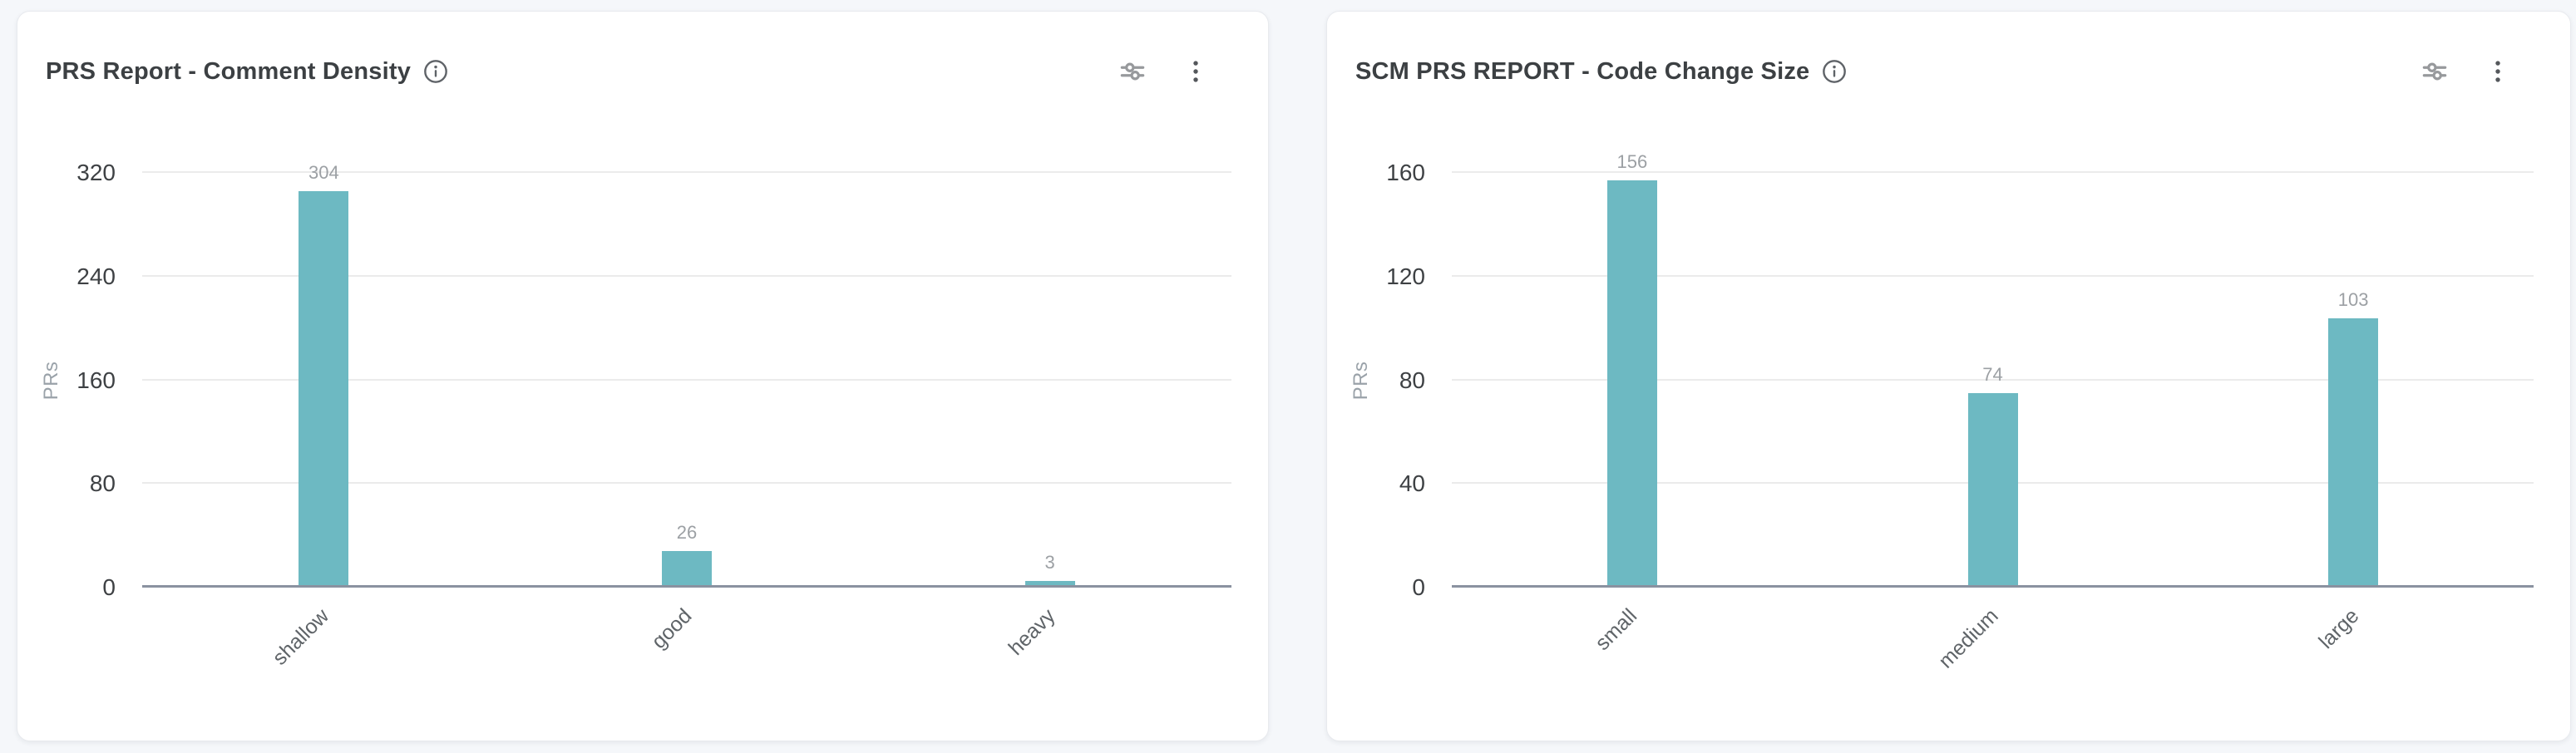  Describe the element at coordinates (1412, 483) in the screenshot. I see `y-axis-tick: 40` at that location.